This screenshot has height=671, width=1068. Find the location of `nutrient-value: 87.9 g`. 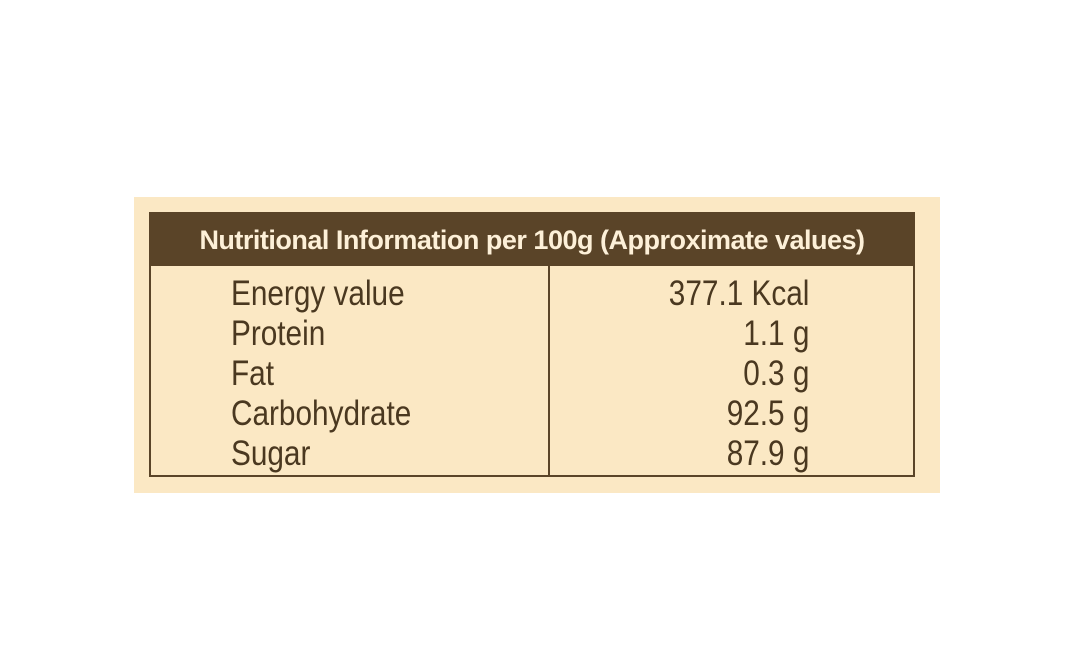

nutrient-value: 87.9 g is located at coordinates (767, 453).